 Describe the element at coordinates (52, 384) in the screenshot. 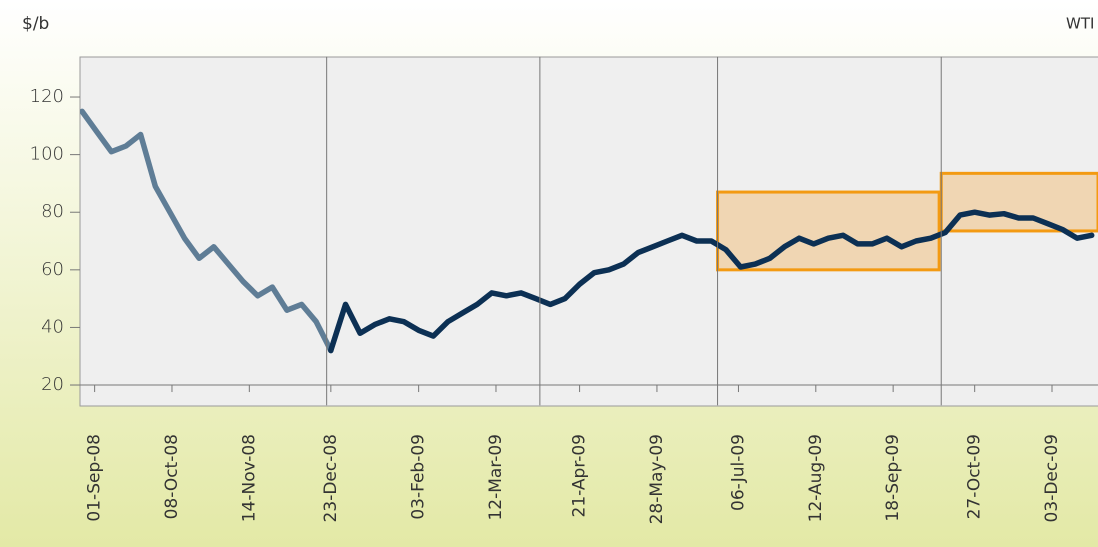

I see `y-tick-label: 20` at that location.